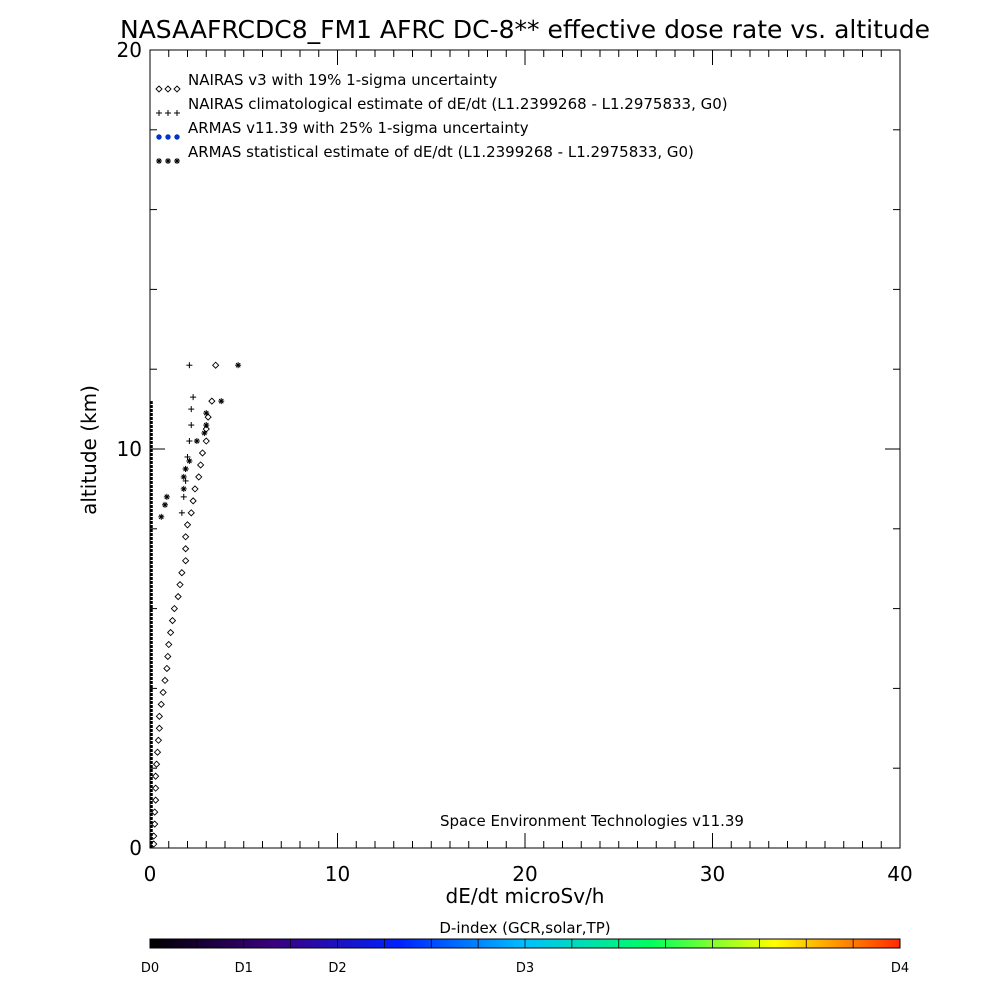  Describe the element at coordinates (900, 968) in the screenshot. I see `colorbar-tick-label: D4` at that location.